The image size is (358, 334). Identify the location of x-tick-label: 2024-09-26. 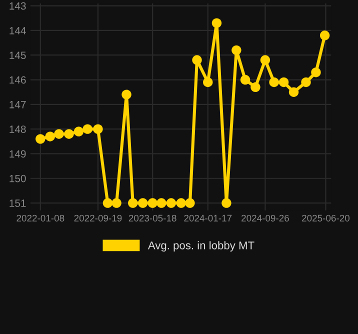
(265, 218).